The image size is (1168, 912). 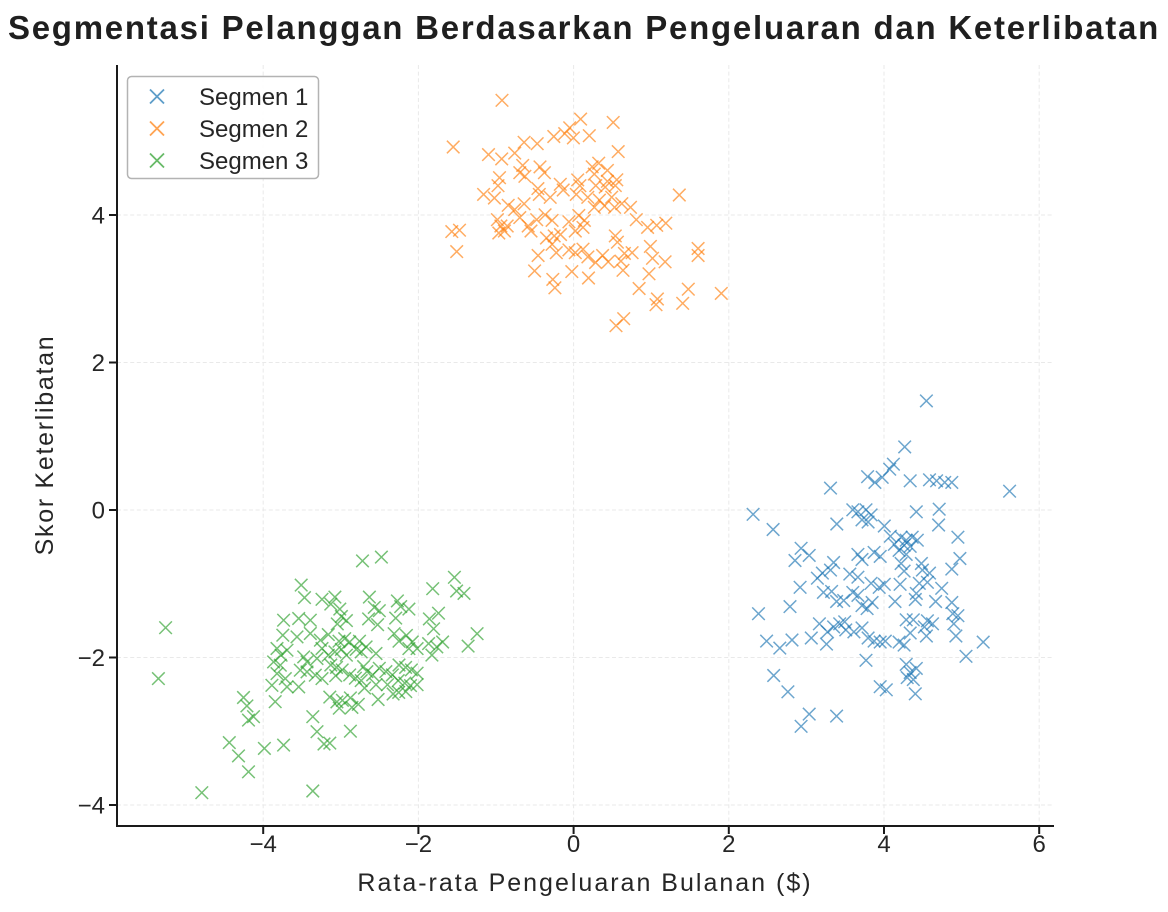 What do you see at coordinates (45, 445) in the screenshot?
I see `svg-text: Skor Keterlibatan` at bounding box center [45, 445].